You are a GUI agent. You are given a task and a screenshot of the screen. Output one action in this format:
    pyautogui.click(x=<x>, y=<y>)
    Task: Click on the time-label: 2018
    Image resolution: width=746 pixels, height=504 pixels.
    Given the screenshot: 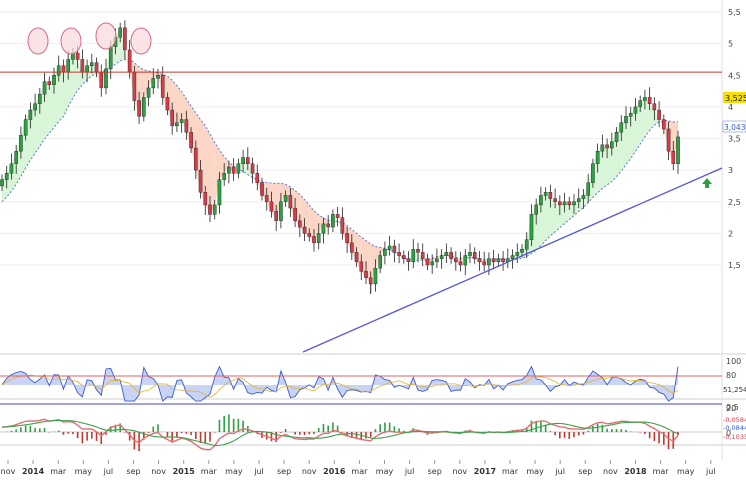 What is the action you would take?
    pyautogui.click(x=635, y=471)
    